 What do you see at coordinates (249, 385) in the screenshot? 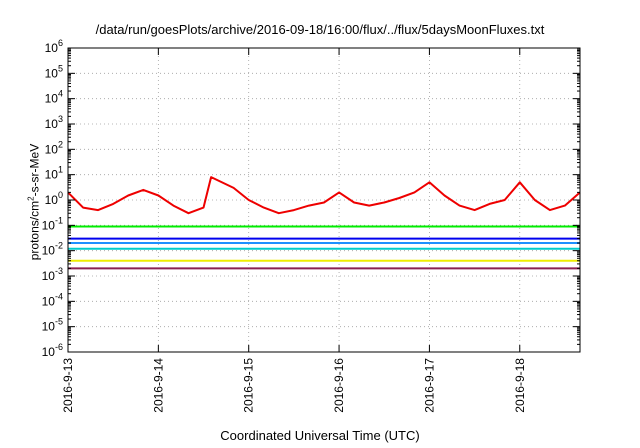
I see `x-tick-label: 2016-9-15` at bounding box center [249, 385].